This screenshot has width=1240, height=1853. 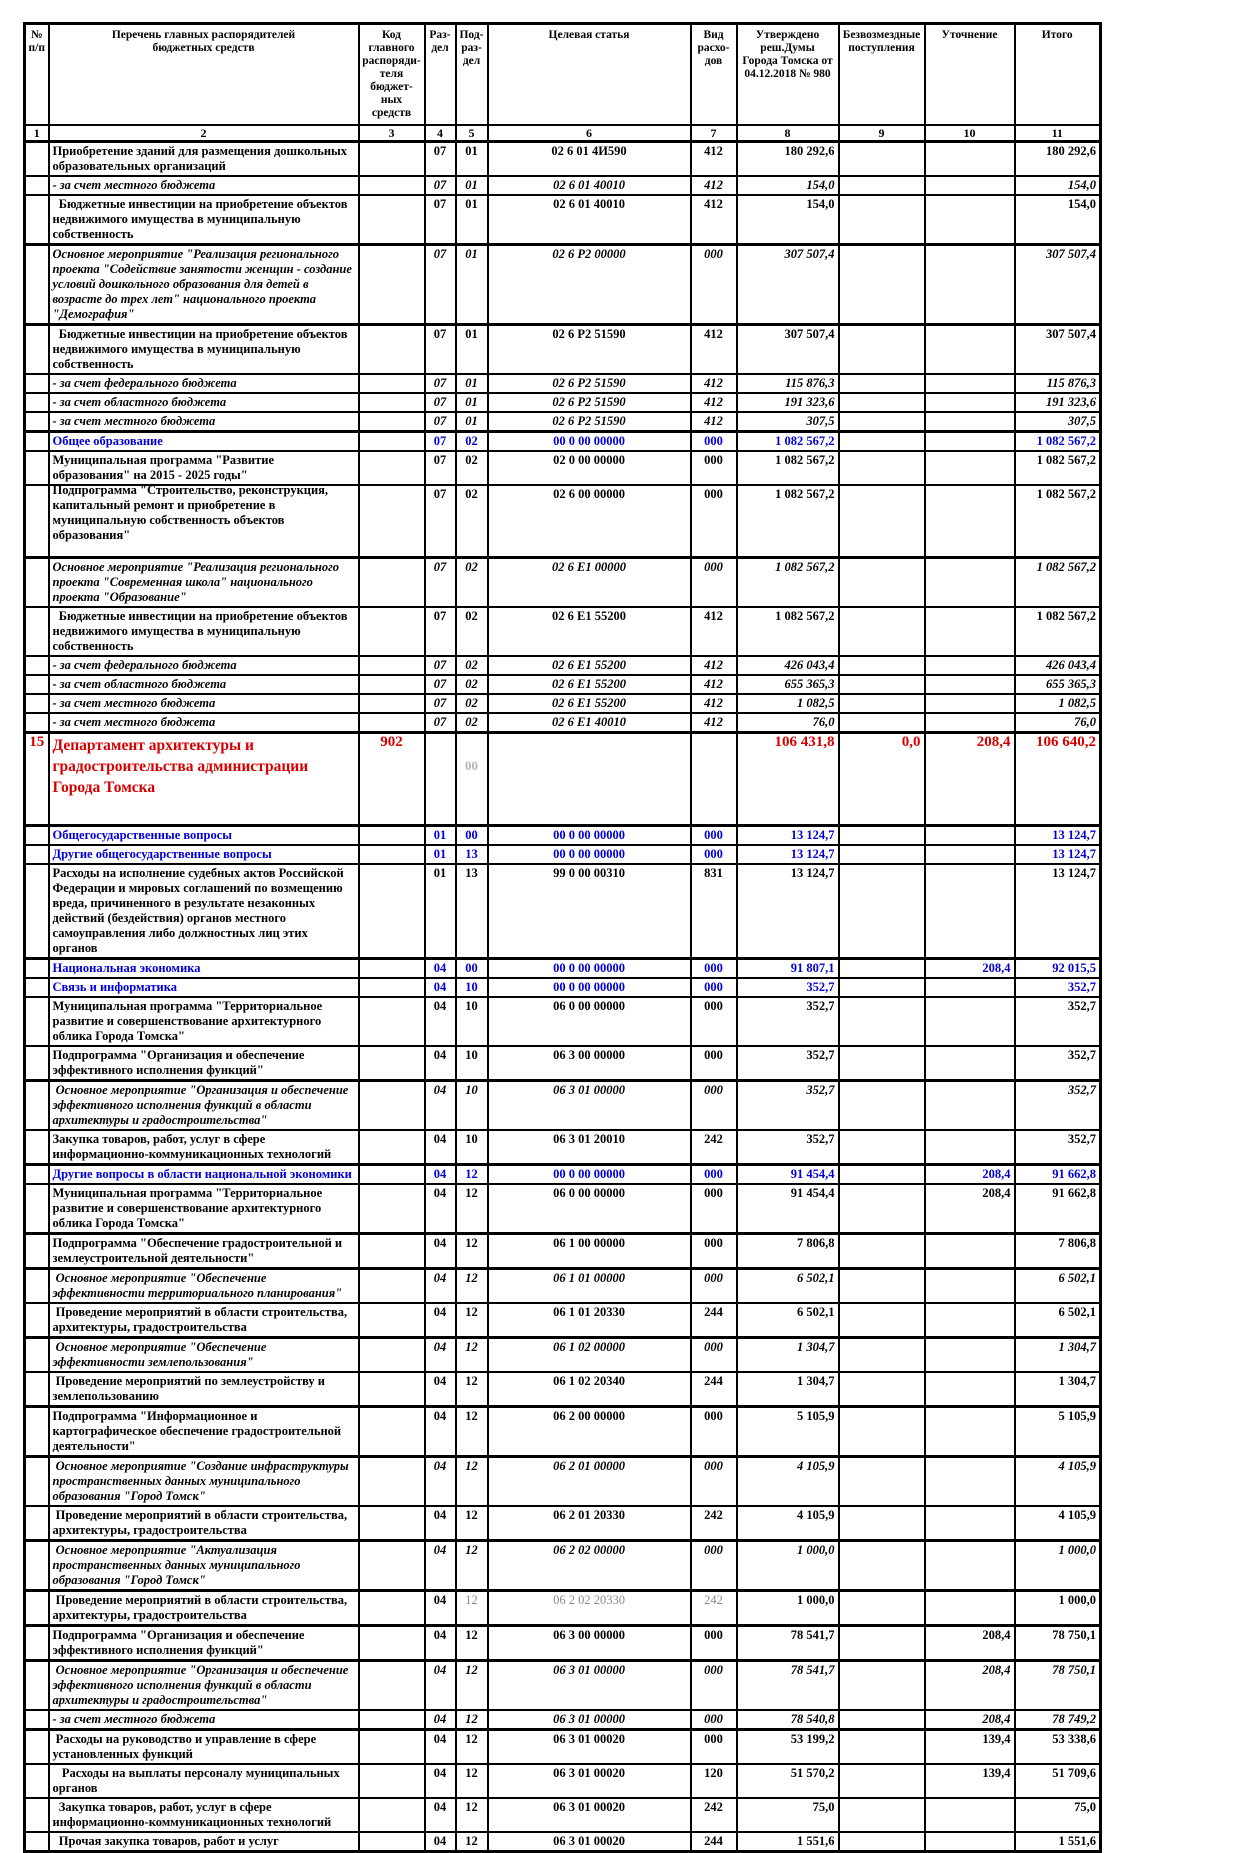 I want to click on row-approved-cell: 106 431,8, so click(x=787, y=779).